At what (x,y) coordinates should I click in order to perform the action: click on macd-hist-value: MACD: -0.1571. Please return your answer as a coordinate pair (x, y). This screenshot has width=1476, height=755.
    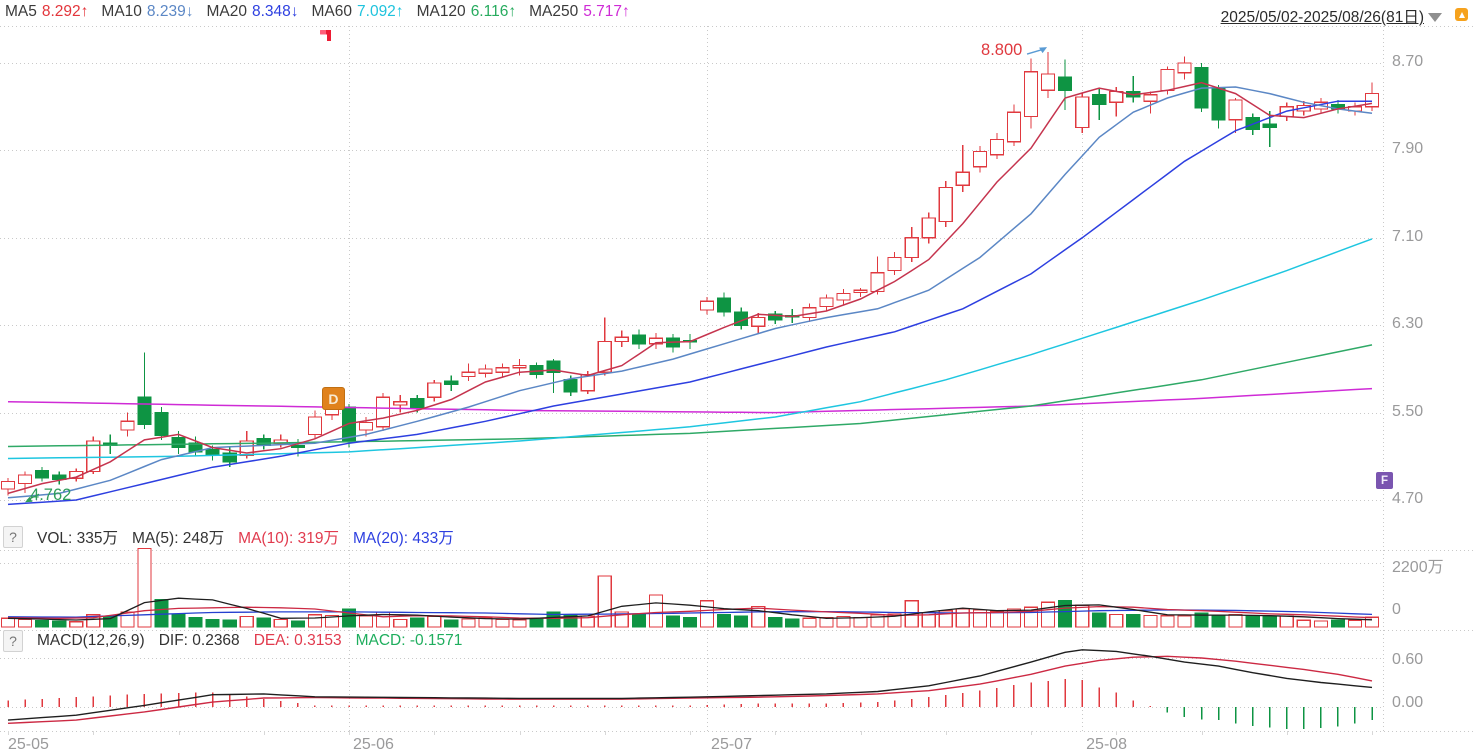
    Looking at the image, I should click on (409, 640).